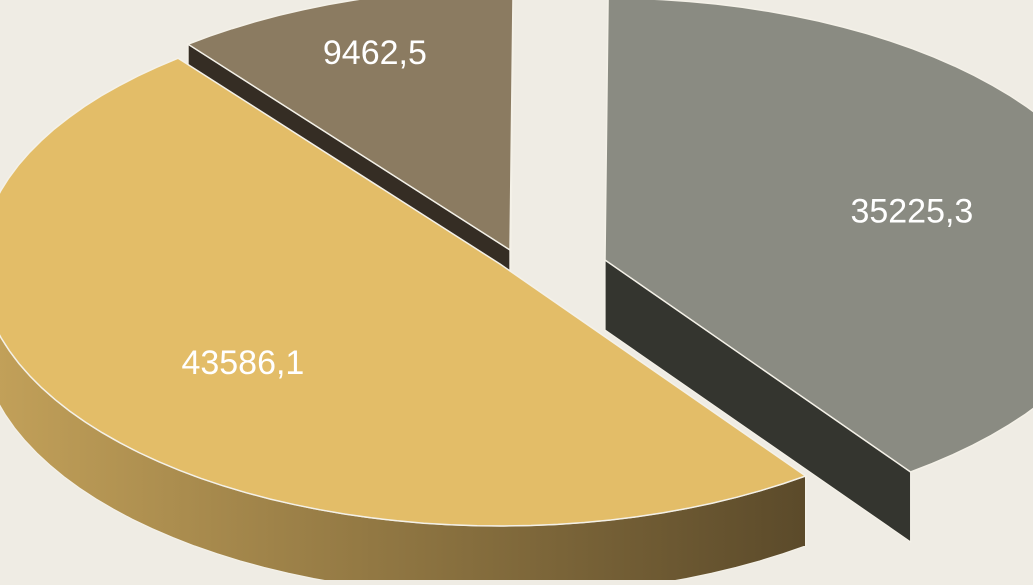 This screenshot has width=1033, height=585. I want to click on slice-1-label: 9462,5, so click(375, 53).